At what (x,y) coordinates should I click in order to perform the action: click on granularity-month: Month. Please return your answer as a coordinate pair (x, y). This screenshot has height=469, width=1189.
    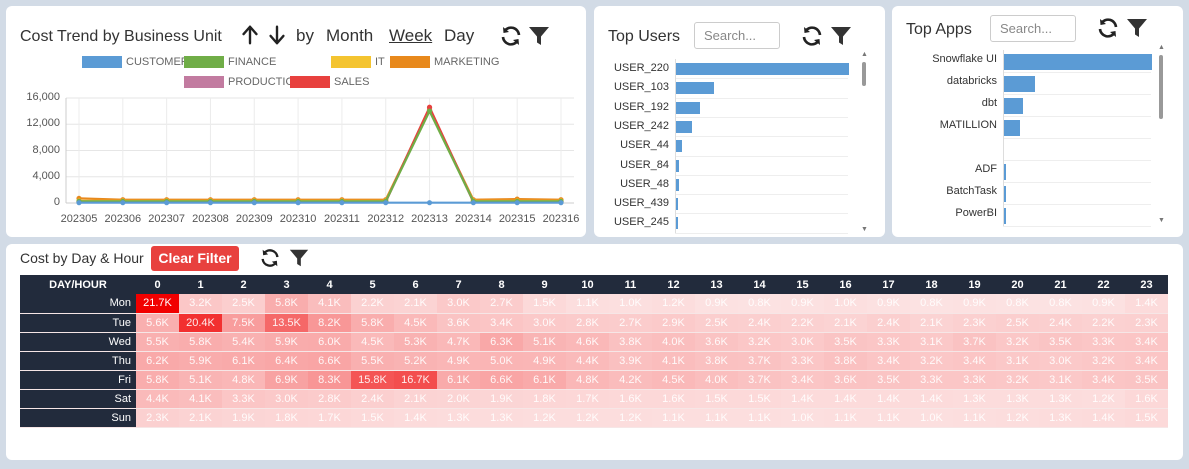
    Looking at the image, I should click on (350, 35).